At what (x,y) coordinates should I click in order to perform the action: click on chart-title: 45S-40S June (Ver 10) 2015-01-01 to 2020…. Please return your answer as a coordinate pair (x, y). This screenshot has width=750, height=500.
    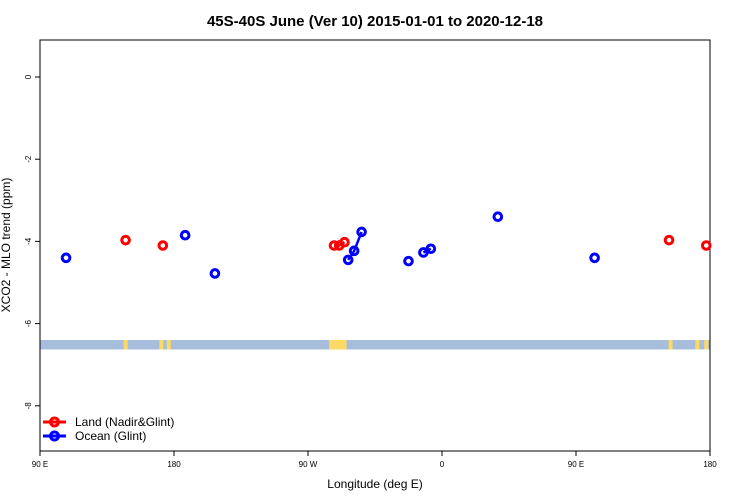
    Looking at the image, I should click on (375, 21).